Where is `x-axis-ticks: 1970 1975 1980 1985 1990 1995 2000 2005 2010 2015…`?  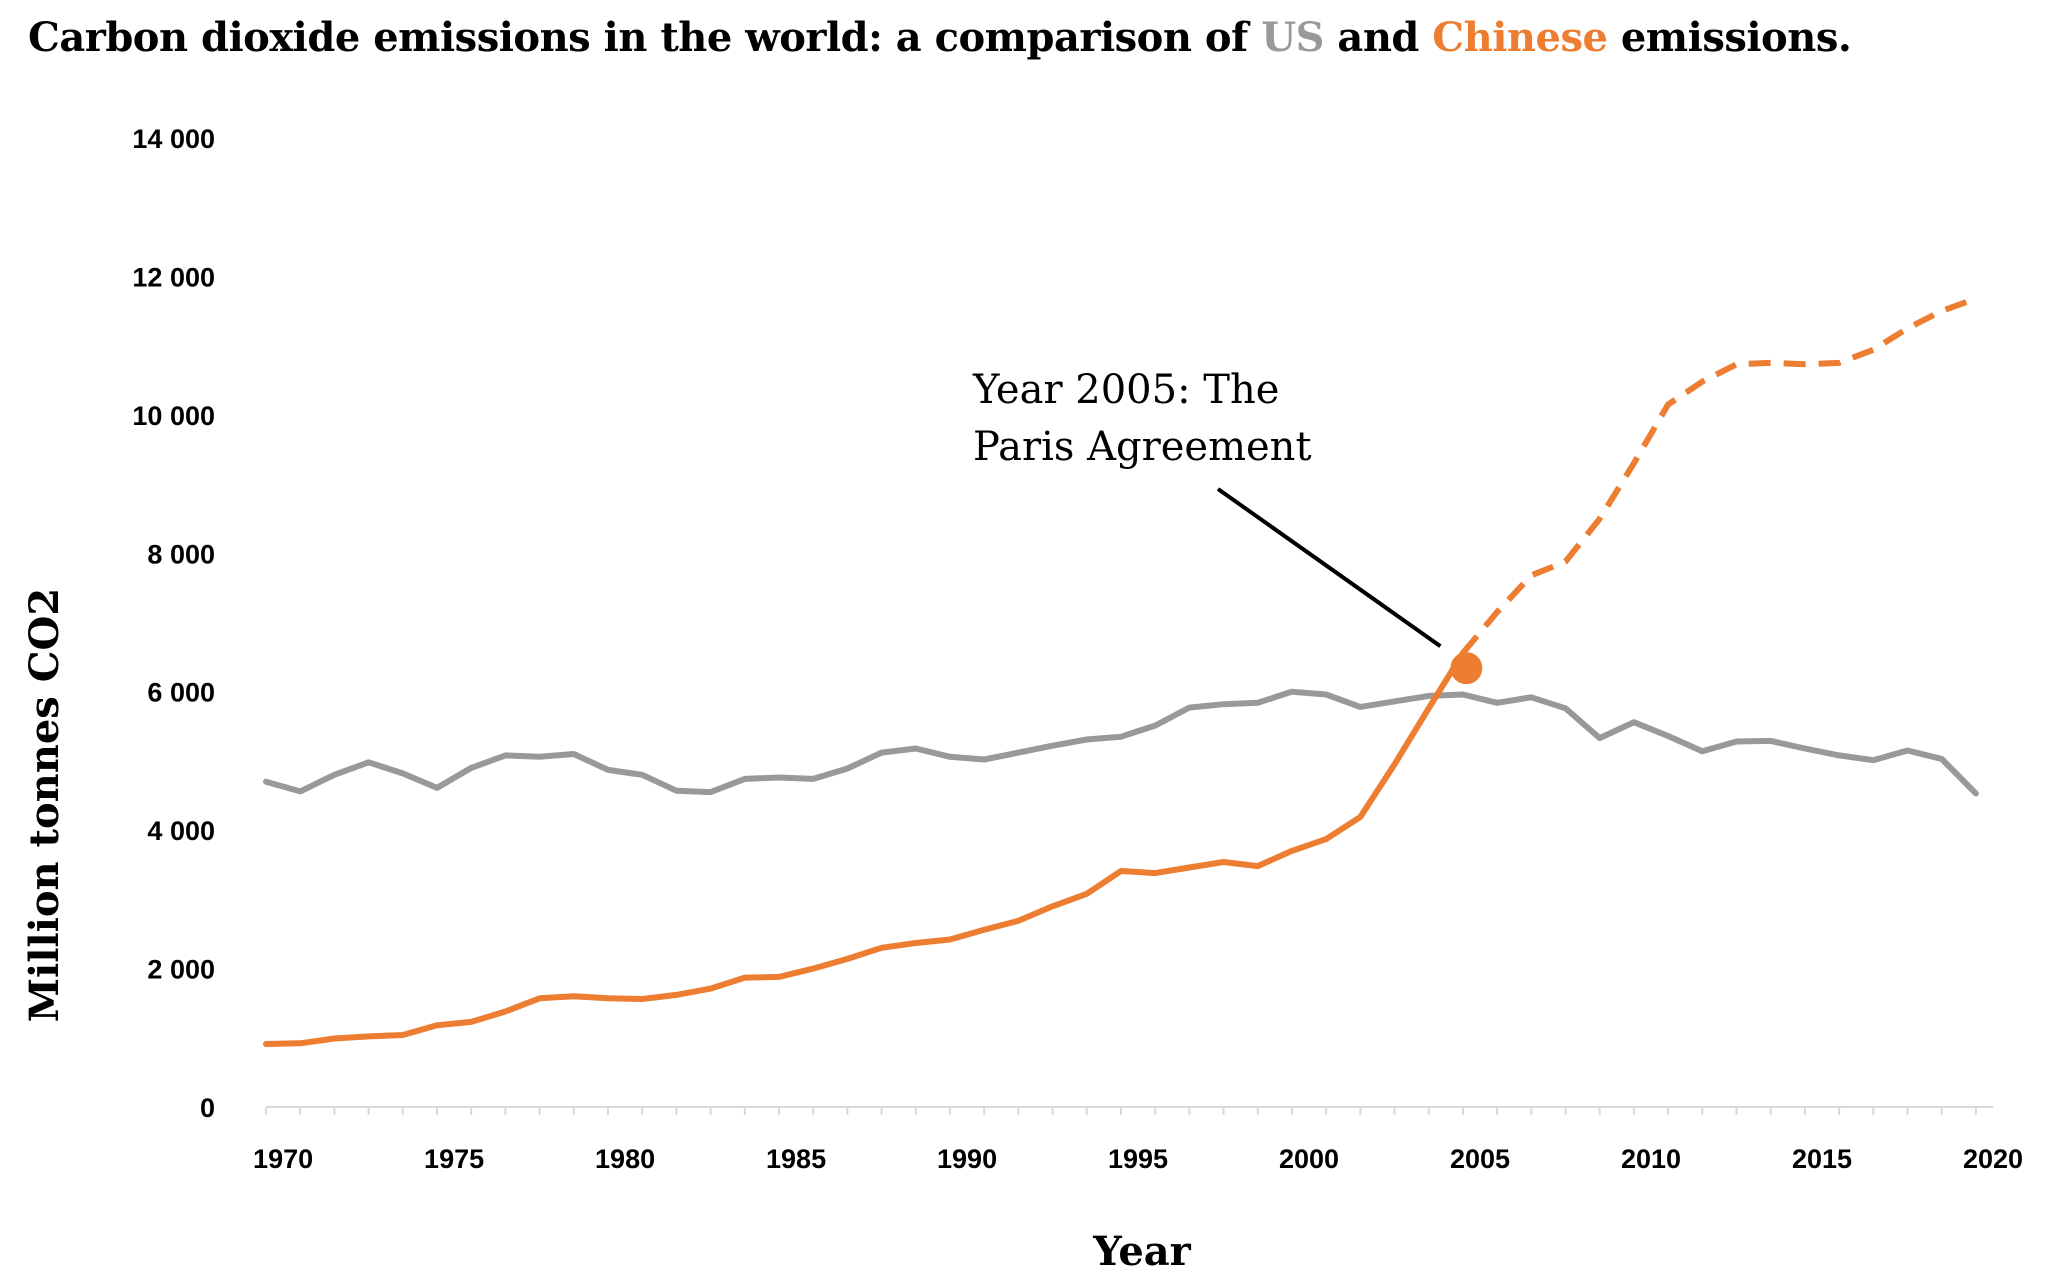
x-axis-ticks: 1970 1975 1980 1985 1990 1995 2000 2005 2010 2015… is located at coordinates (1138, 1159).